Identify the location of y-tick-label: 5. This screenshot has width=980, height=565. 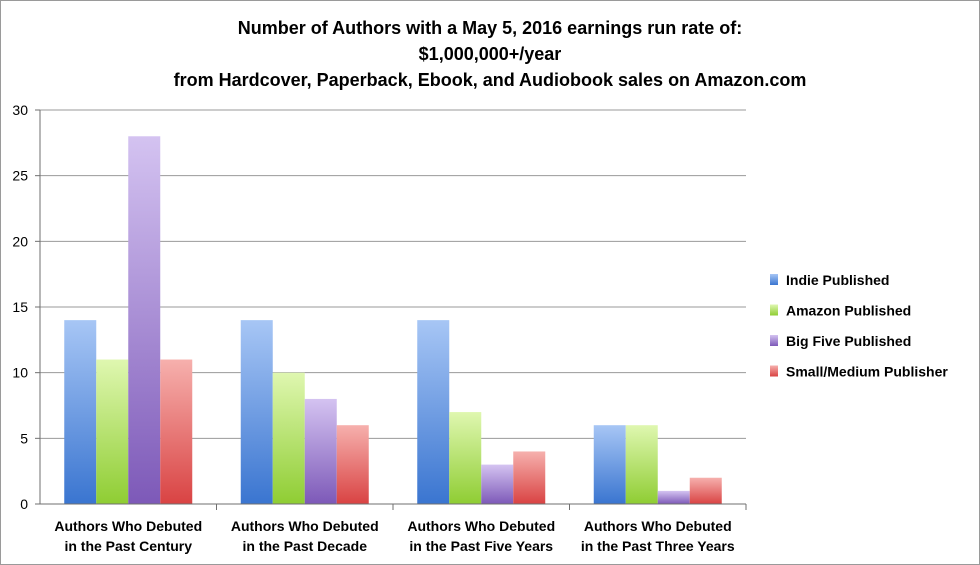
(24, 438).